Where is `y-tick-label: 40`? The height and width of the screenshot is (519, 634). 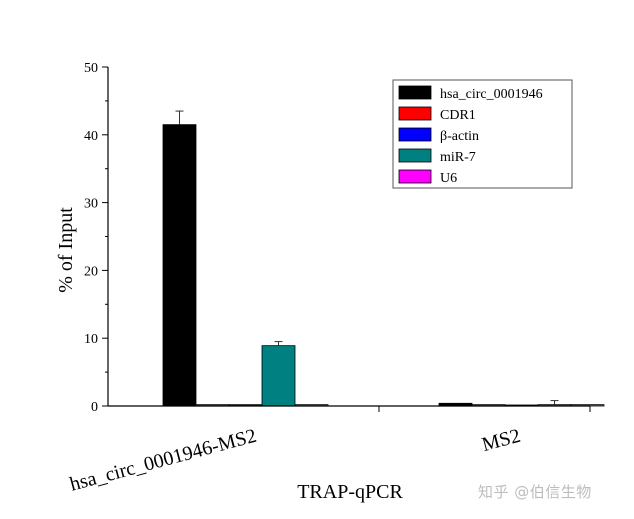
y-tick-label: 40 is located at coordinates (91, 136).